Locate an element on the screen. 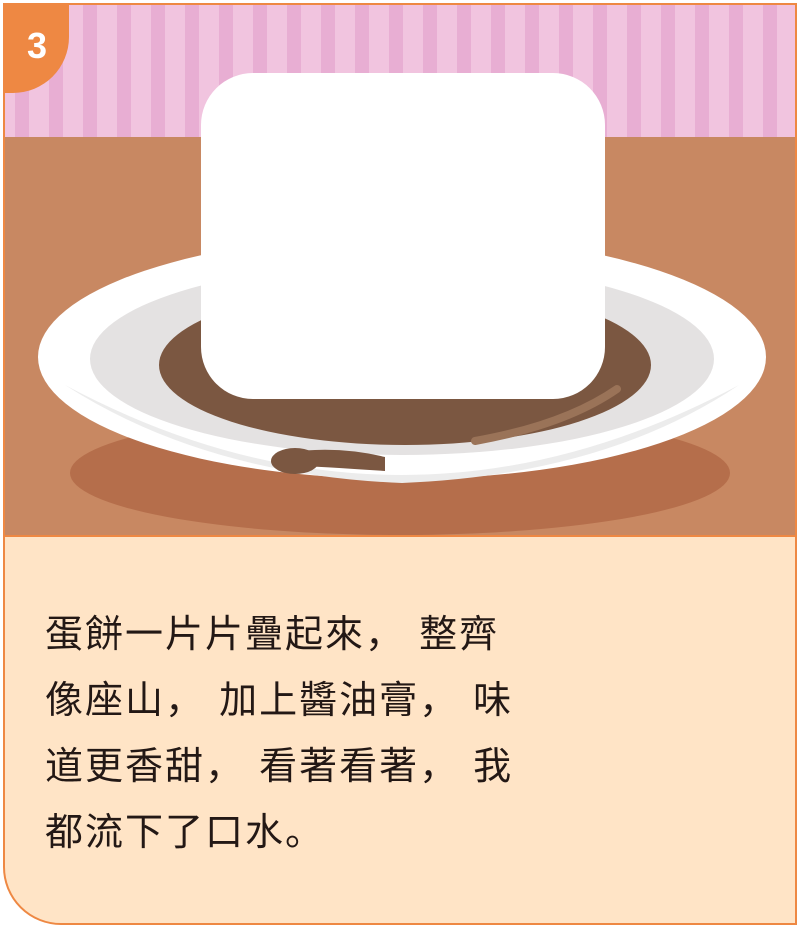 This screenshot has height=928, width=800. sauce-highlight is located at coordinates (546, 415).